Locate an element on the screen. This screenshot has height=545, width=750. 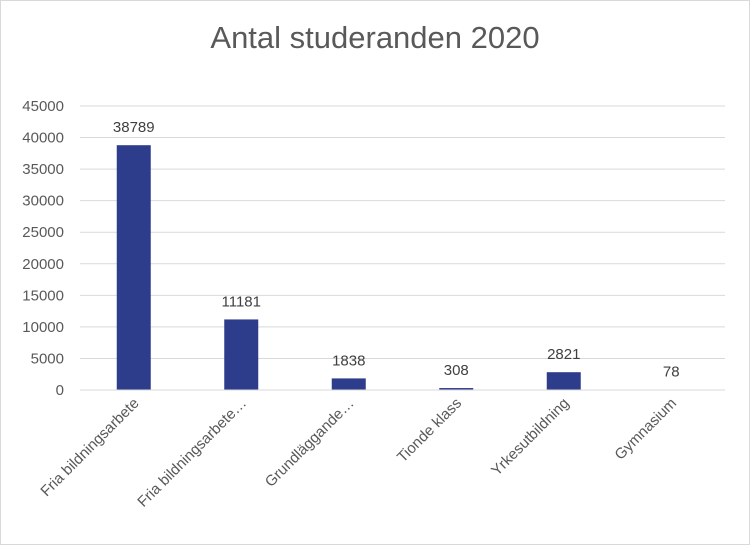
y-tick-label: 30000 is located at coordinates (43, 201).